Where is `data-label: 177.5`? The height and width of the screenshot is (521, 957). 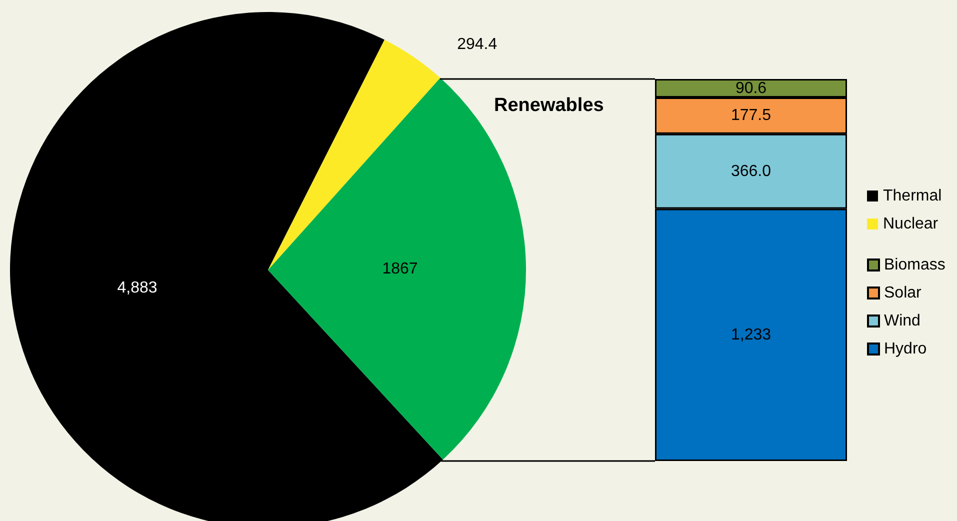
data-label: 177.5 is located at coordinates (751, 115).